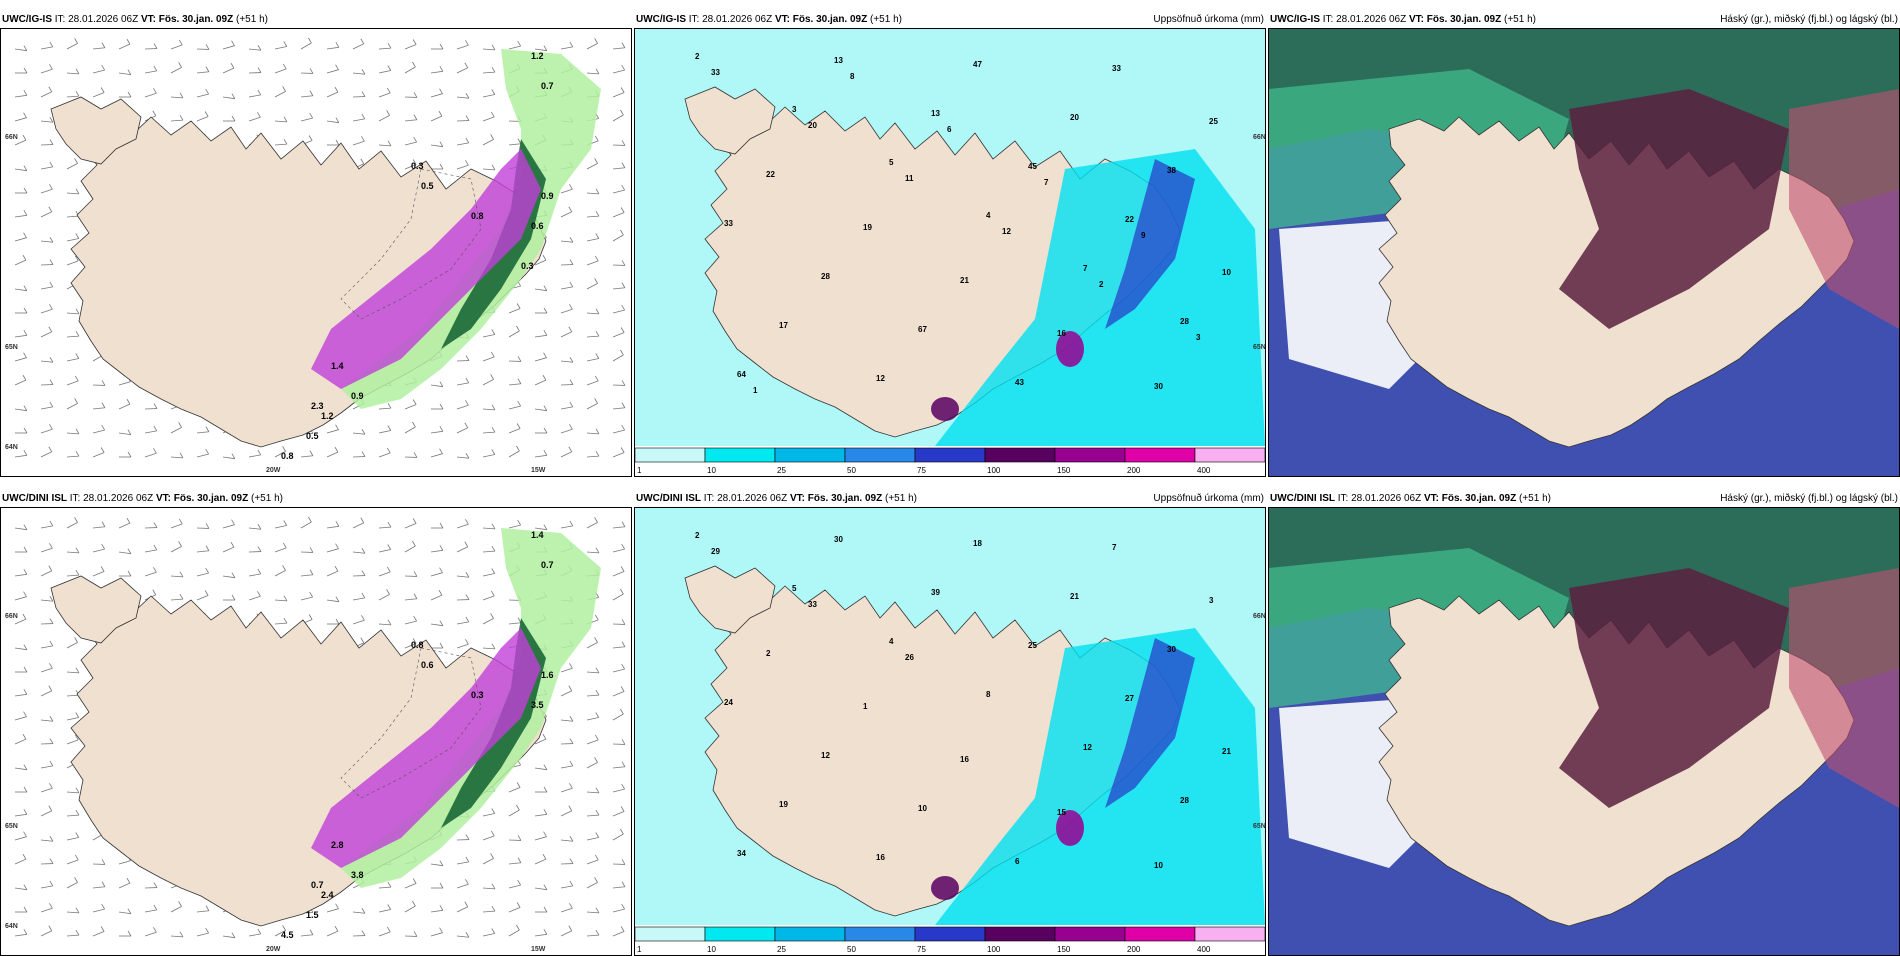 The height and width of the screenshot is (956, 1900). I want to click on init-time: 28.01.2026 06Z, so click(737, 19).